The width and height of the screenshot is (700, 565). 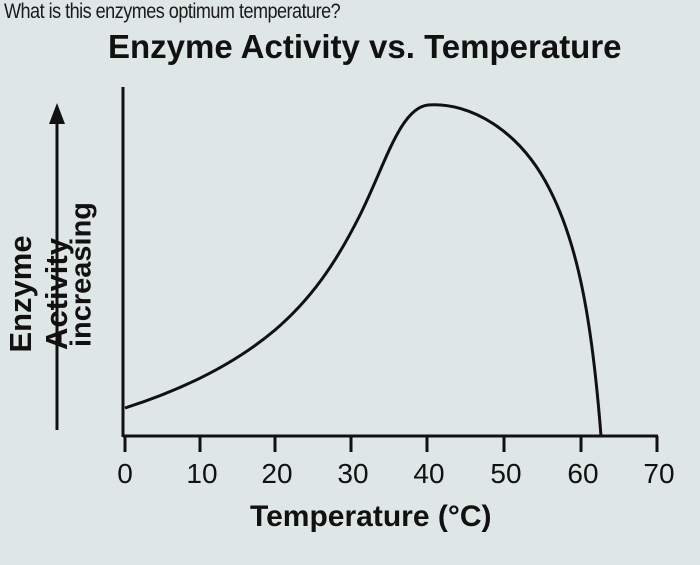 I want to click on arrow-up-icon, so click(x=57, y=113).